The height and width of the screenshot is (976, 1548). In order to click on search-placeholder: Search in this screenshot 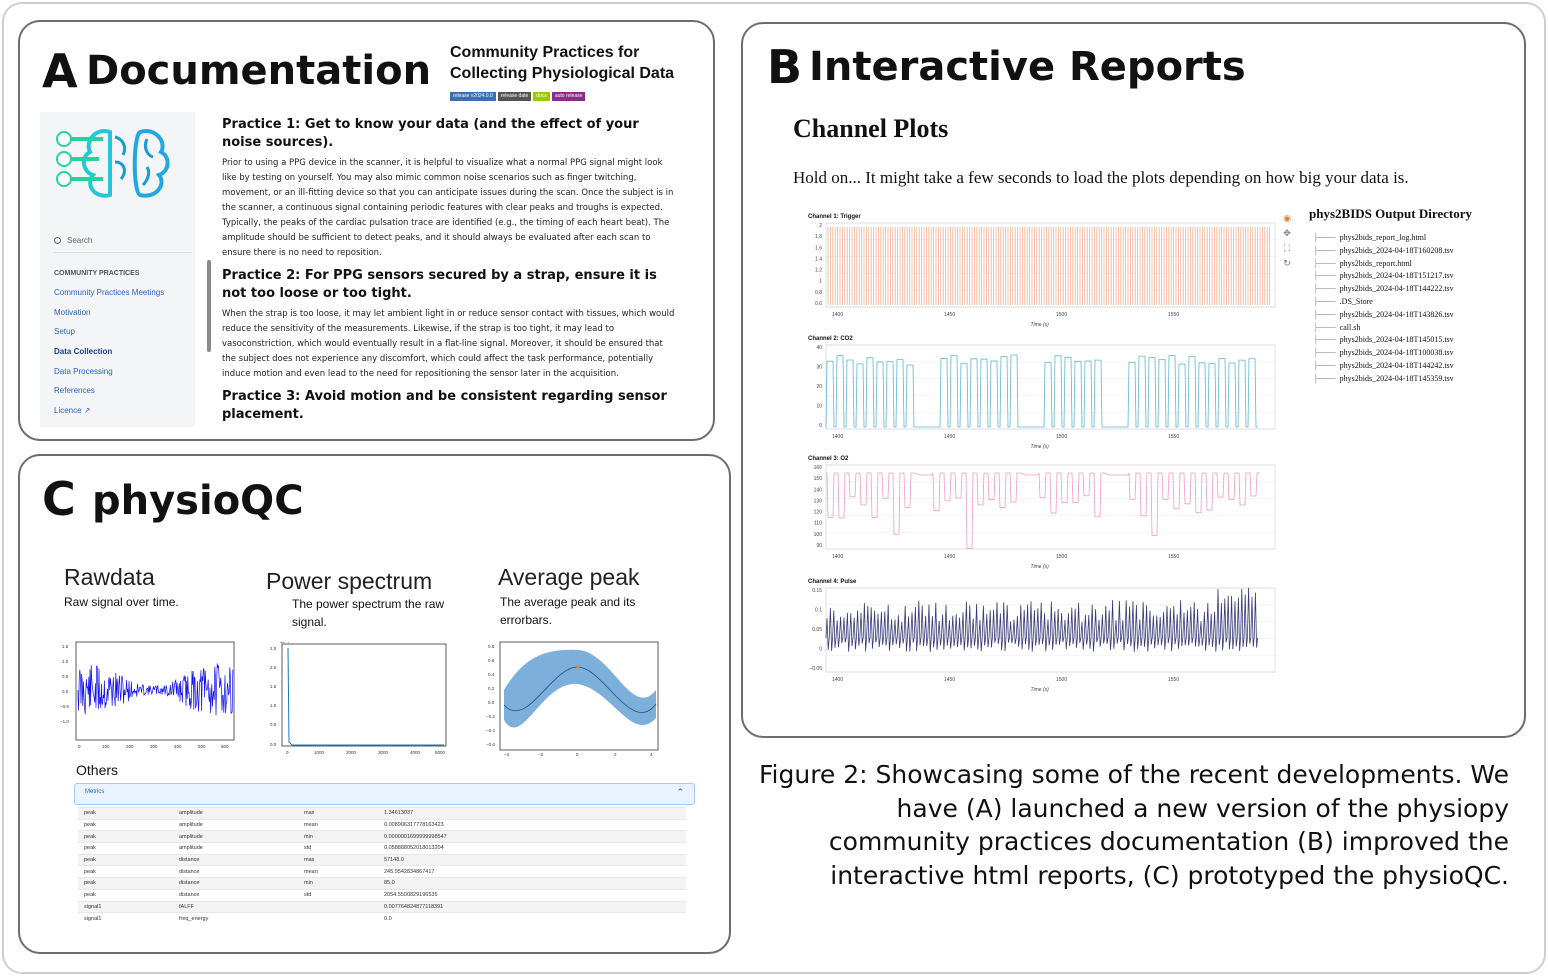, I will do `click(80, 240)`.